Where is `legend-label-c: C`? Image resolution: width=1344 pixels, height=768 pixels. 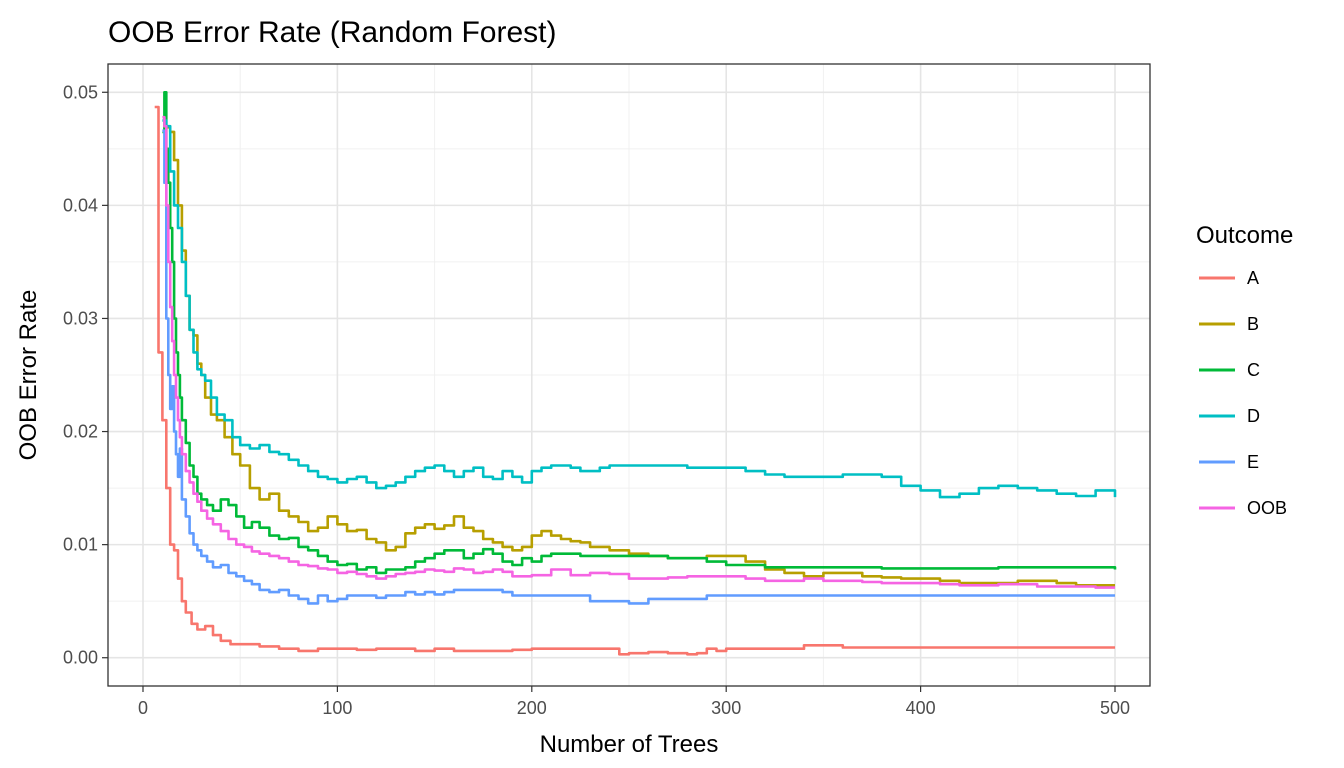
legend-label-c: C is located at coordinates (1253, 370).